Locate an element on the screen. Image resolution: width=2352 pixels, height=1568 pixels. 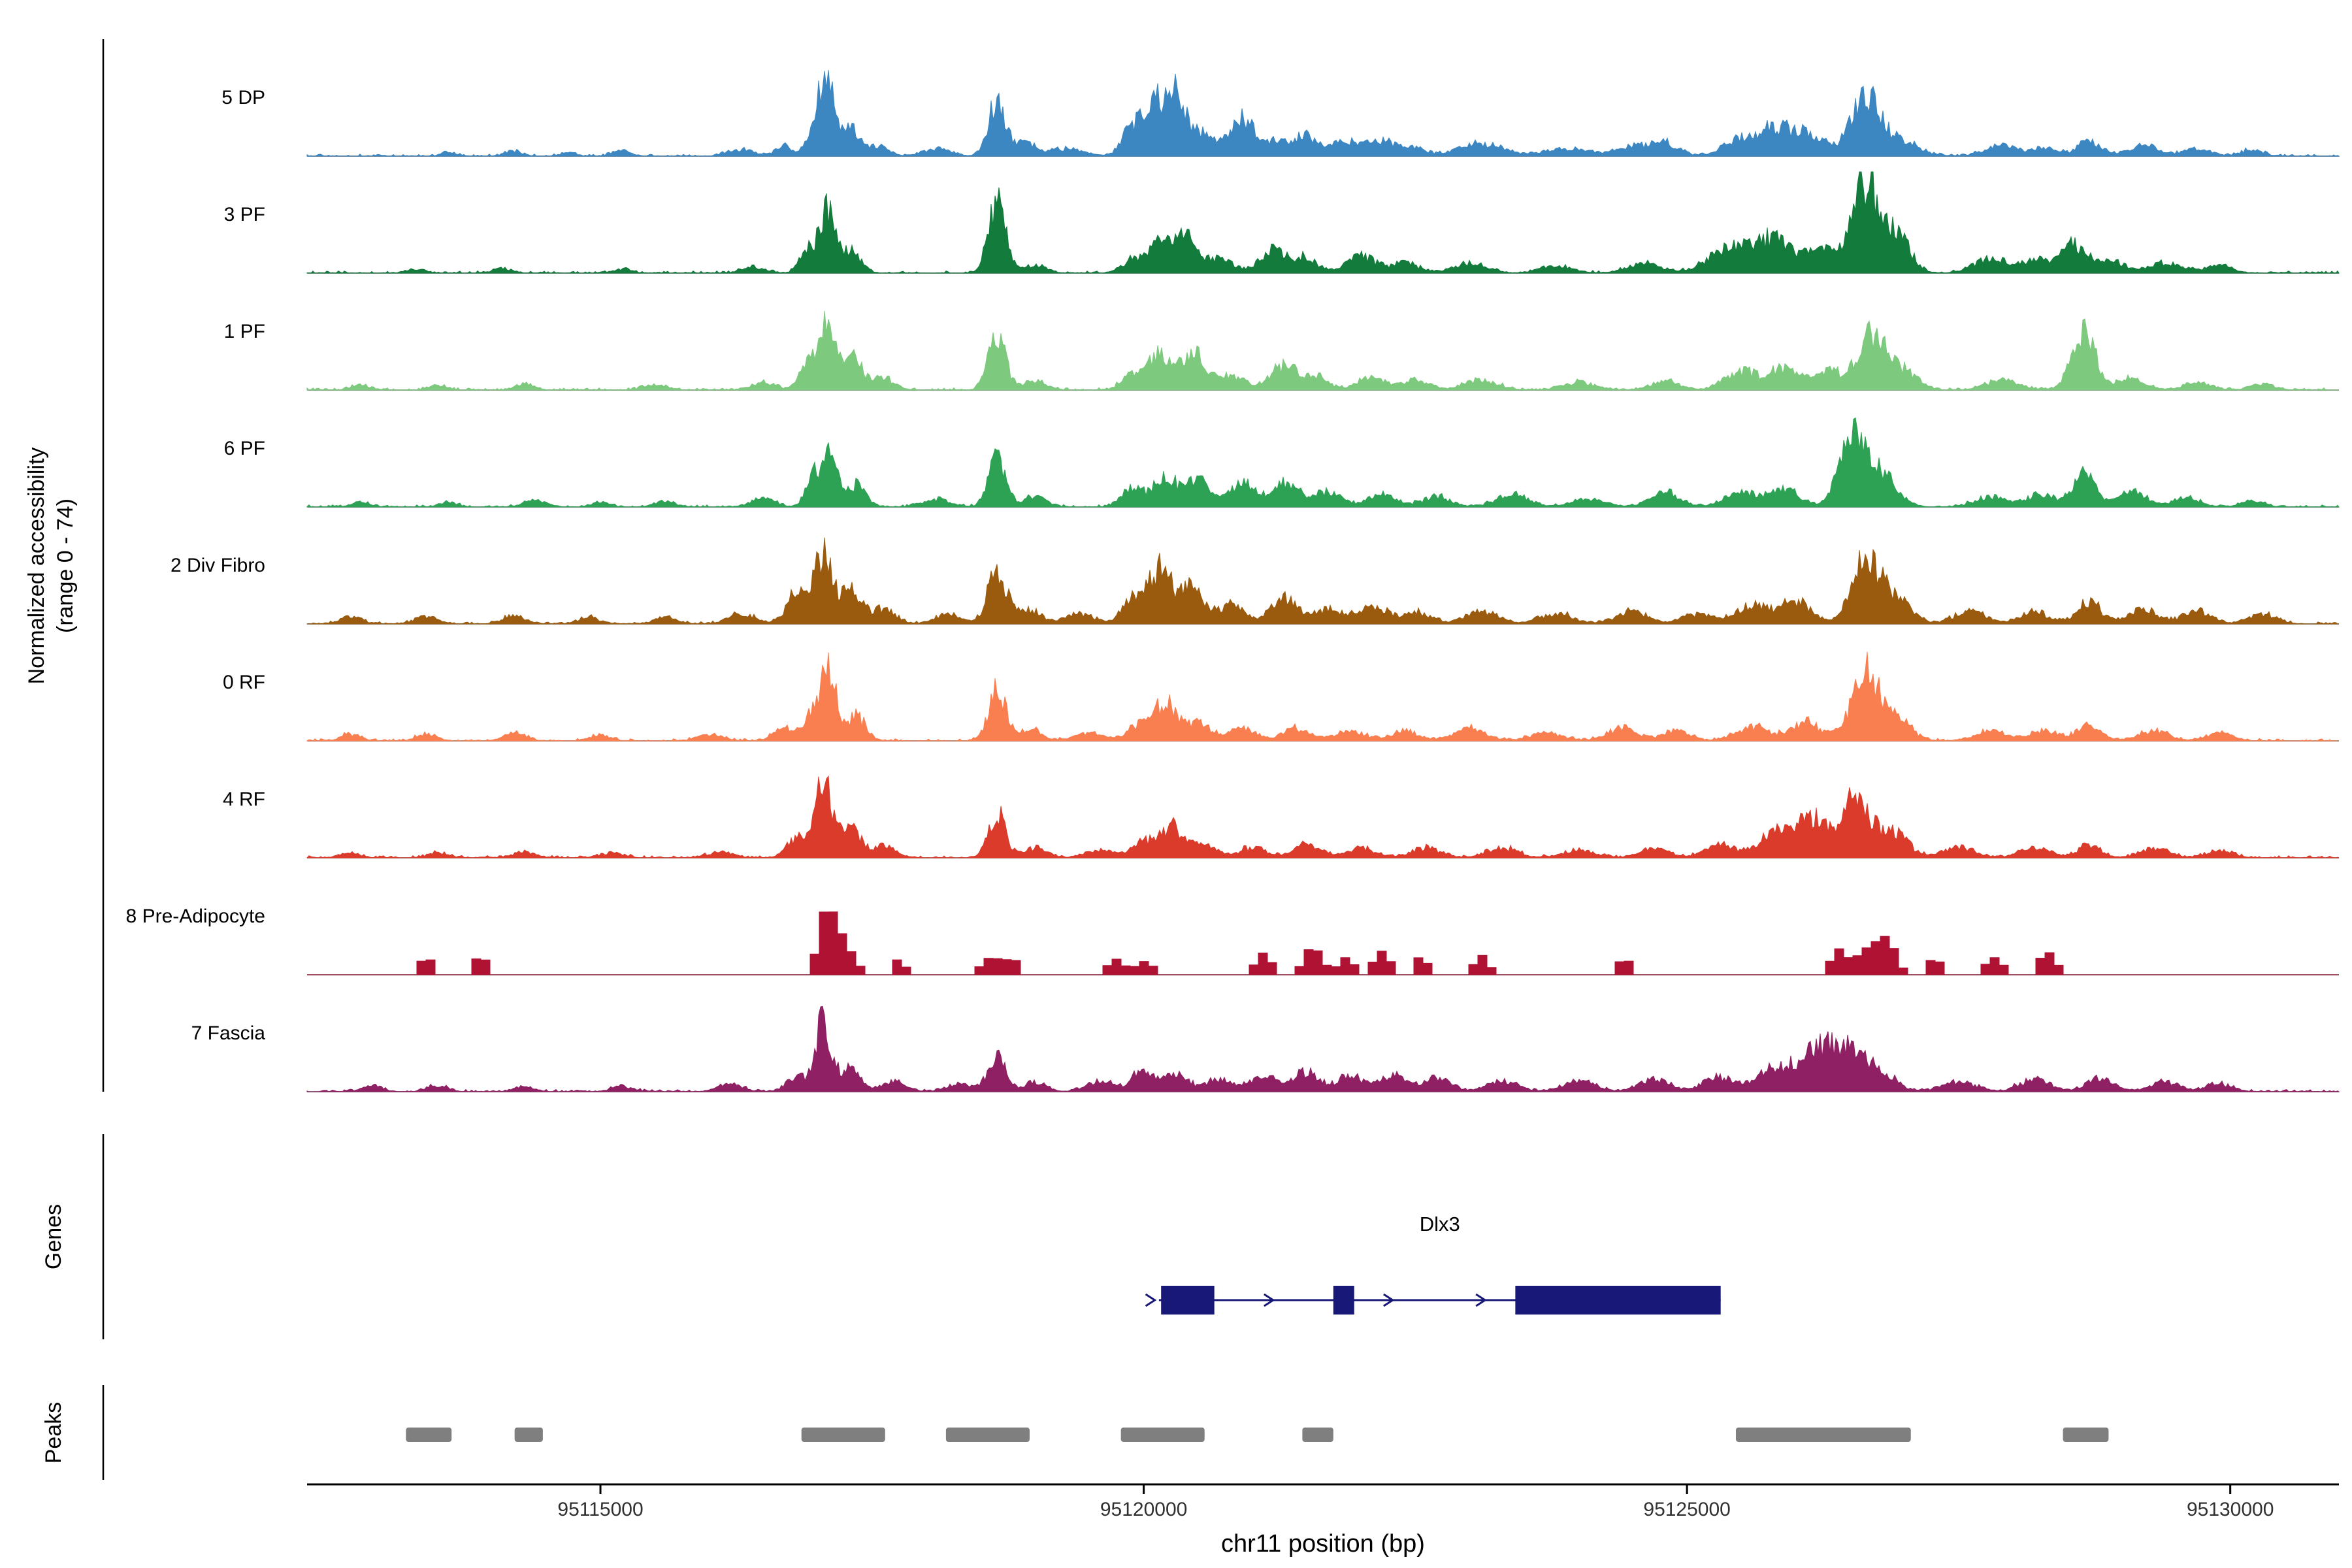
x-tick-2: 95125000 is located at coordinates (1687, 1509).